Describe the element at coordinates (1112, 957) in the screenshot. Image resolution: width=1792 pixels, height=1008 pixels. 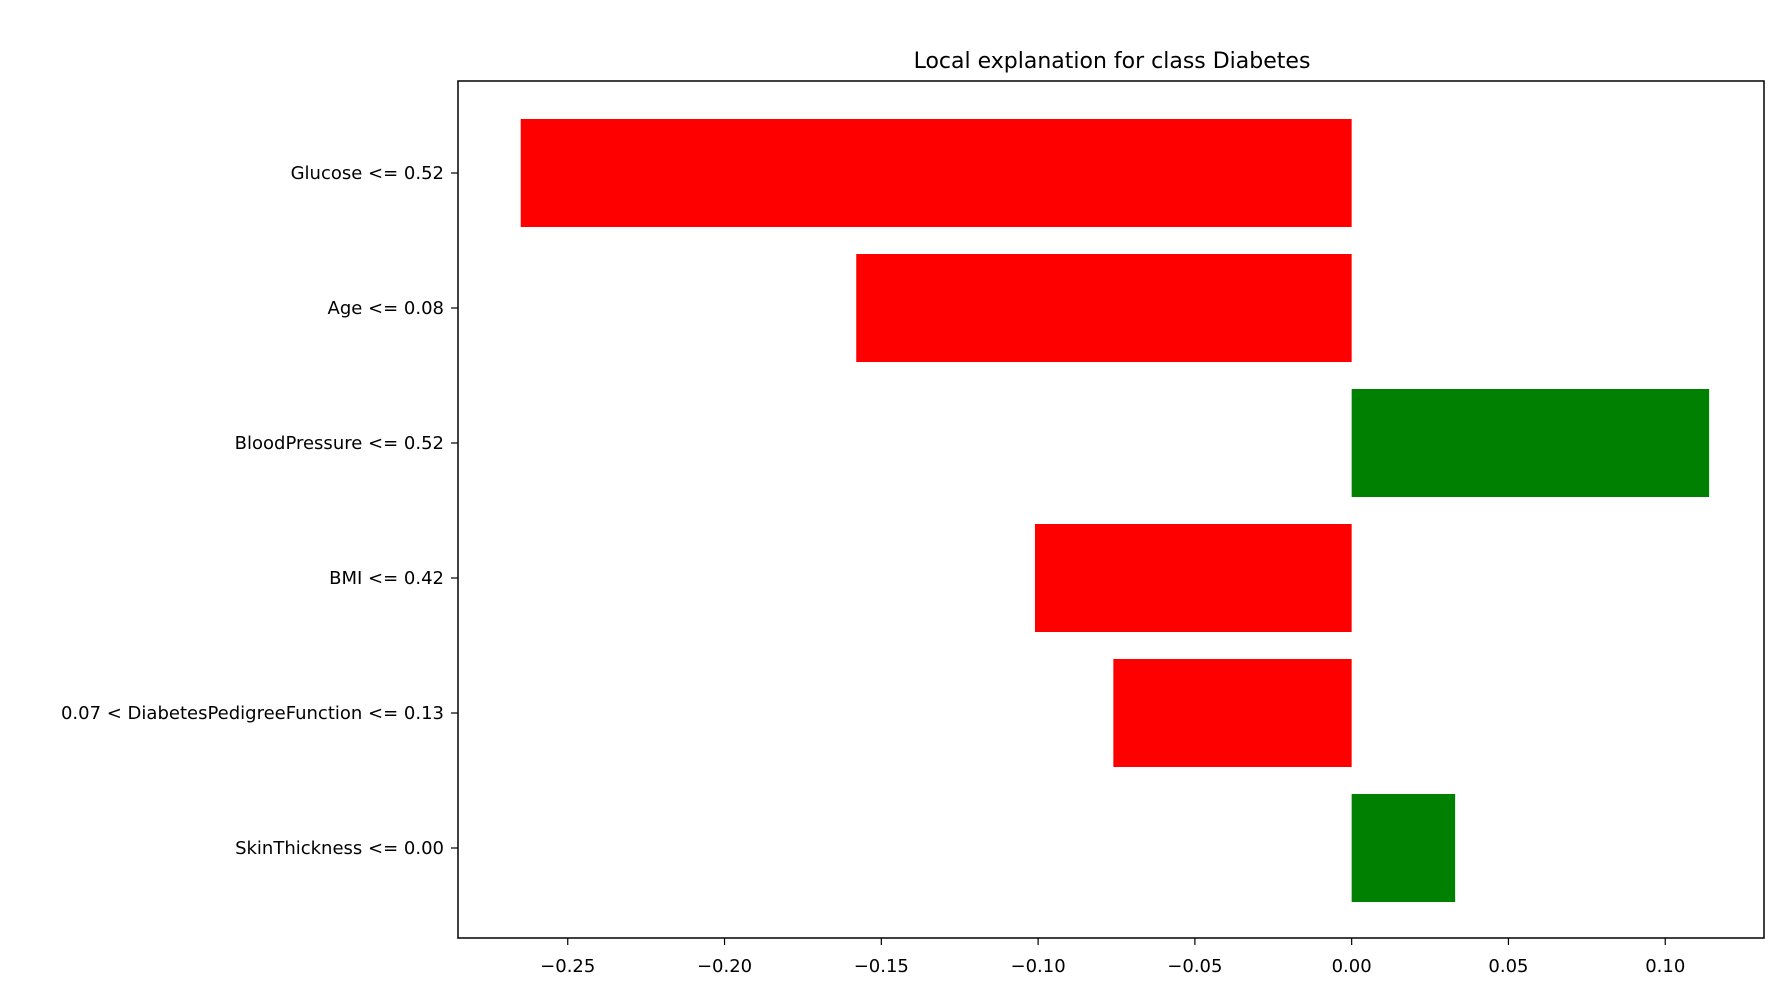
I see `x-axis-ticks: −0.25 −0.20 −0.15 −0.10 −0.05 0.00 0.05 0.10` at that location.